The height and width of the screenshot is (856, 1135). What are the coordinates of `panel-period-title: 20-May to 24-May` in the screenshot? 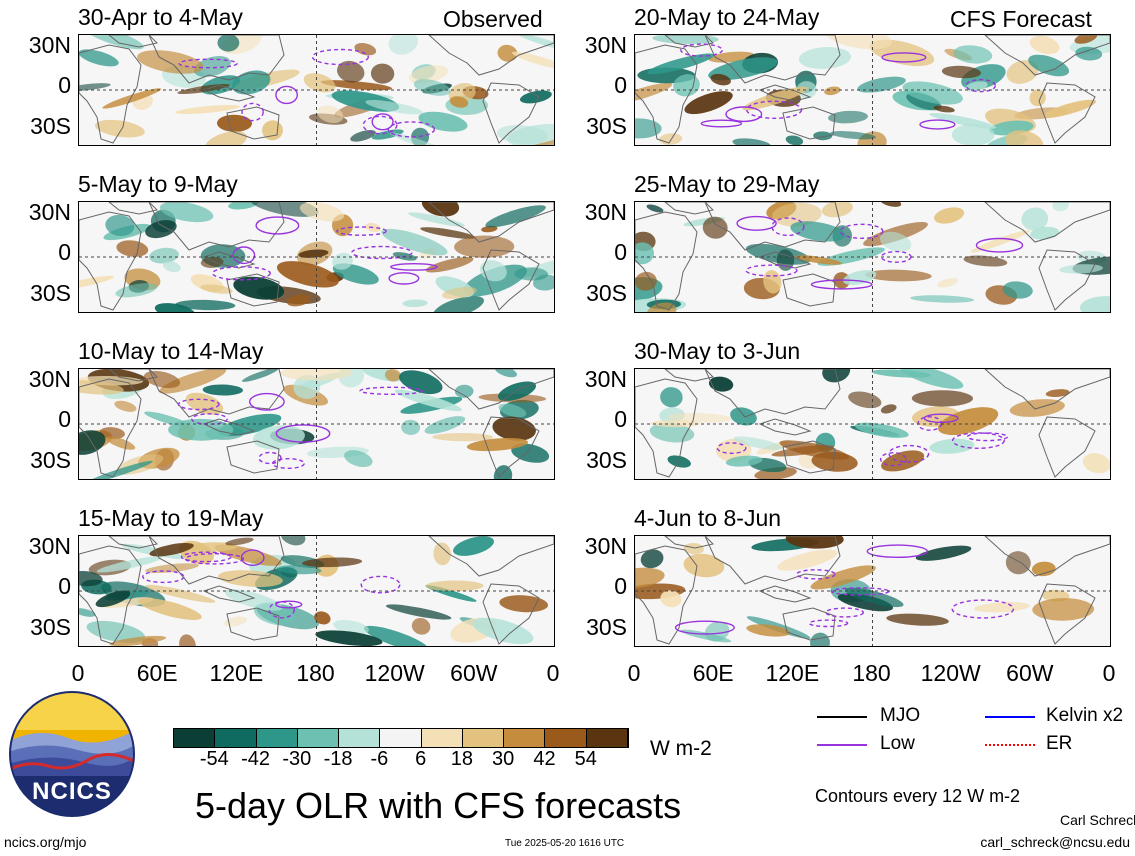 It's located at (727, 17).